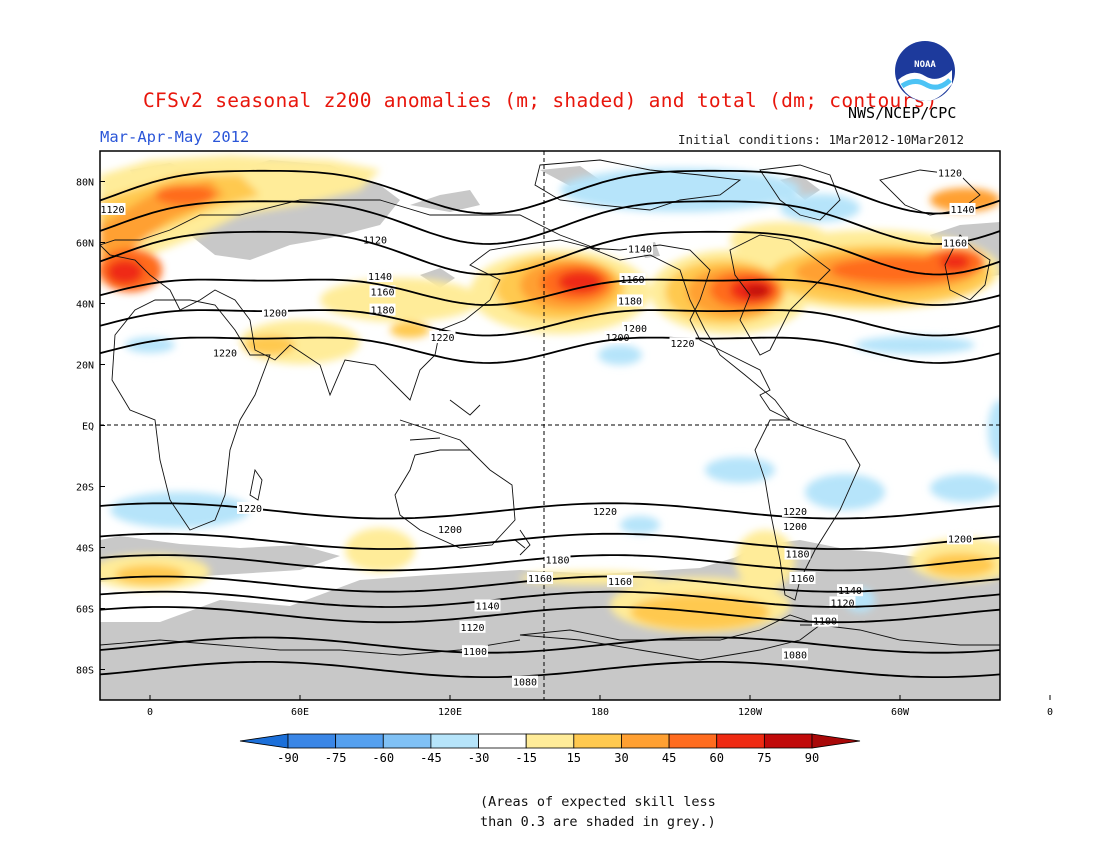  I want to click on initial-conditions-label: Initial conditions: 1Mar2012-10Mar2012, so click(821, 139).